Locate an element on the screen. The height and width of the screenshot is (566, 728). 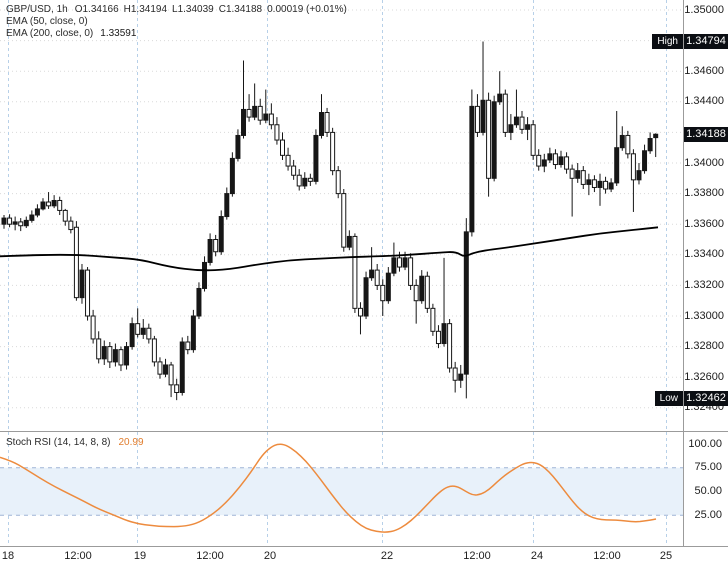
price-axis-label: 1.32800 is located at coordinates (704, 346).